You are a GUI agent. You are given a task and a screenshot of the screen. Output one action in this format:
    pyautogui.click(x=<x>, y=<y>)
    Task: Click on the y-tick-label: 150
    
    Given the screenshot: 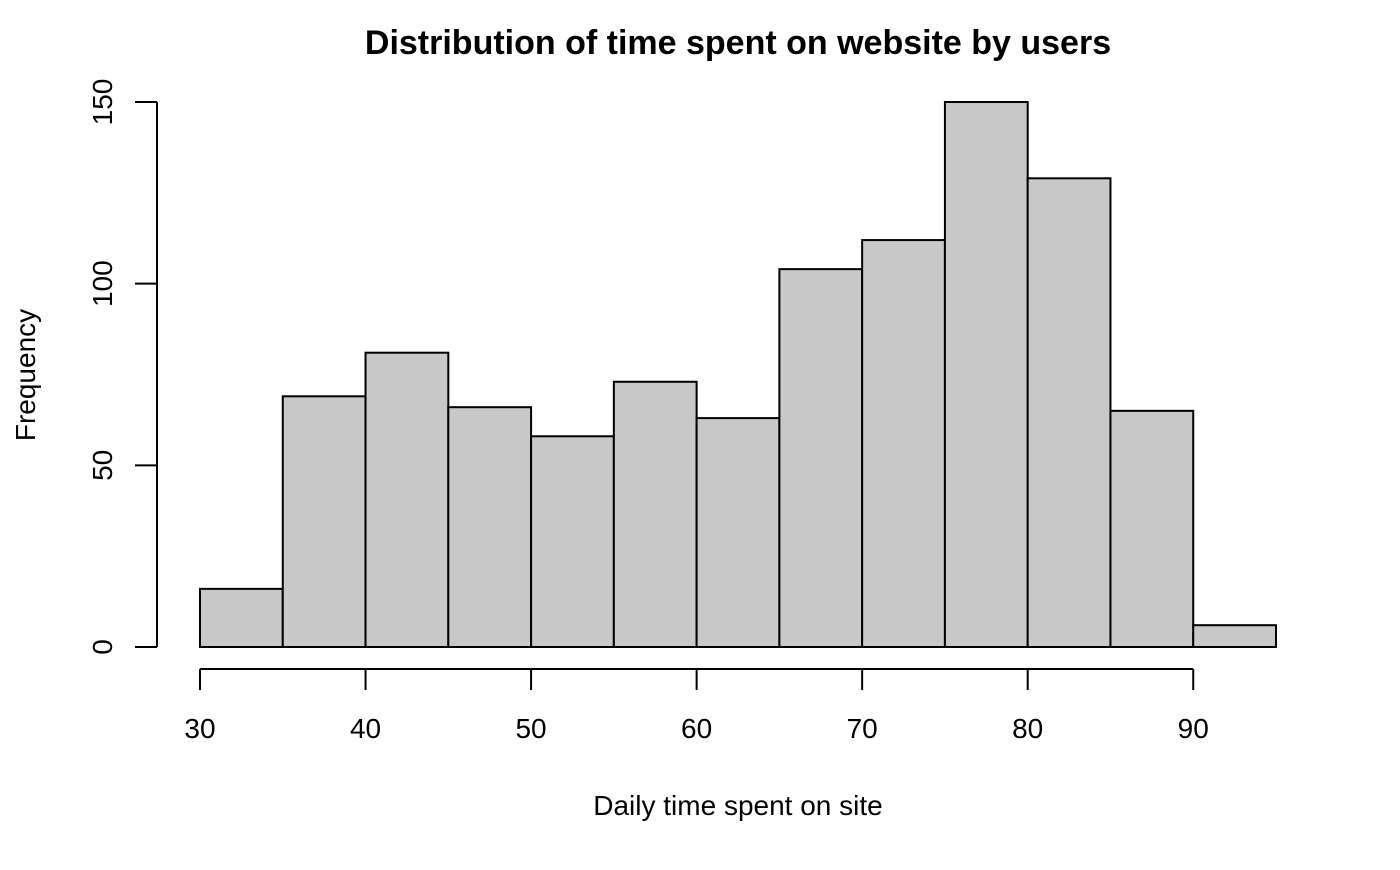 What is the action you would take?
    pyautogui.click(x=102, y=102)
    